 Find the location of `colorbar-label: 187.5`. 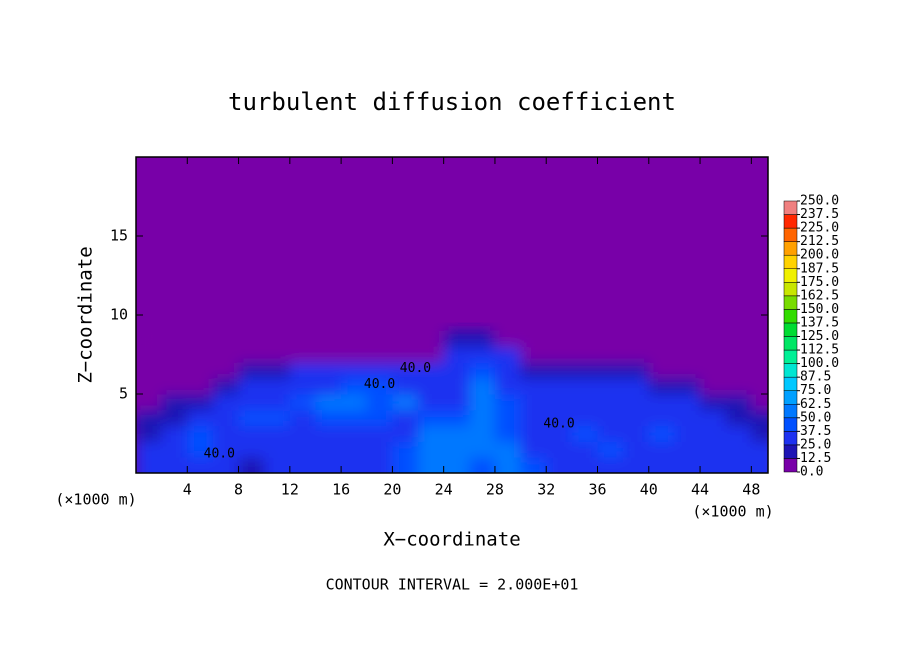

colorbar-label: 187.5 is located at coordinates (819, 268).